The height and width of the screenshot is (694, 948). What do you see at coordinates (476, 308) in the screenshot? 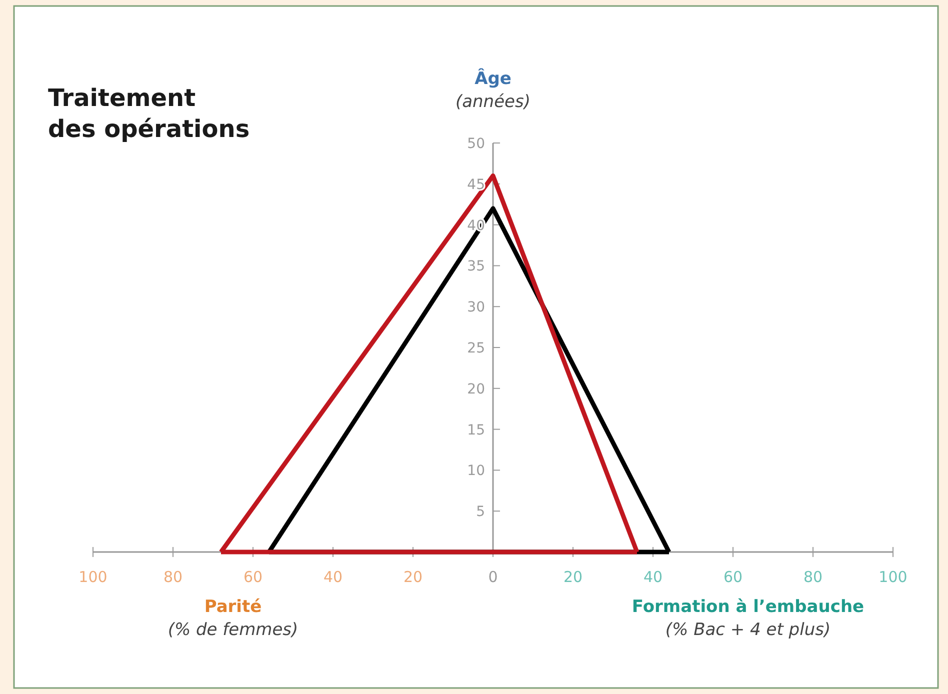
I see `y-tick-label: 30` at bounding box center [476, 308].